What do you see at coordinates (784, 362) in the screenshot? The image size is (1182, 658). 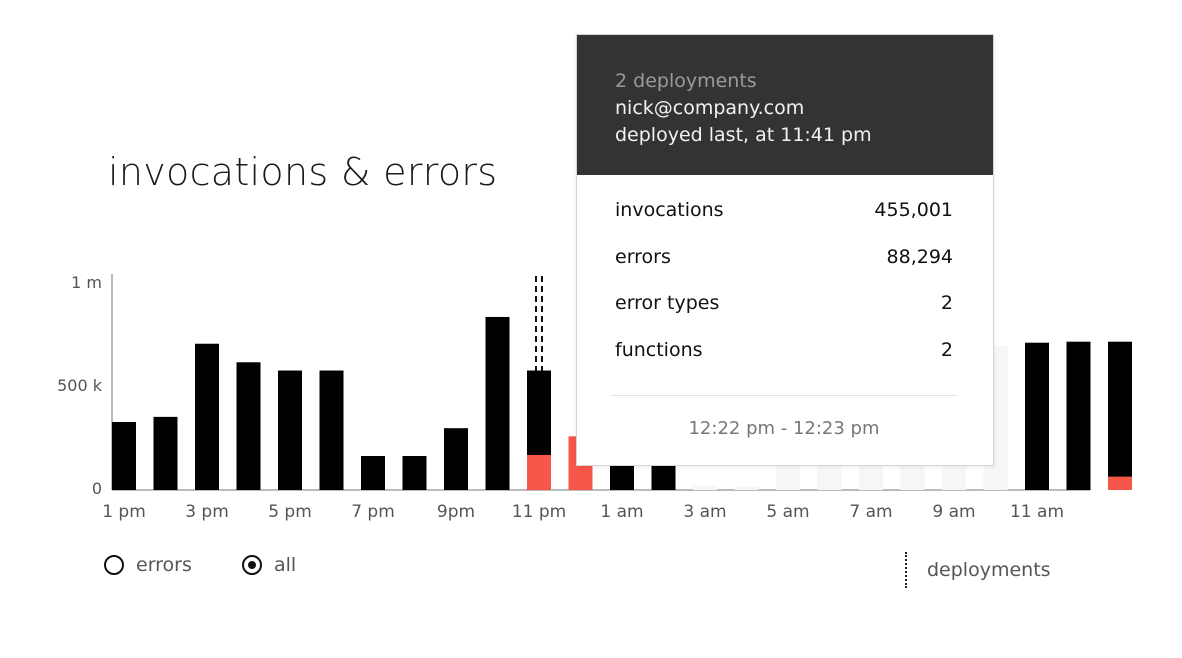 I see `tooltip-row: functions 2` at bounding box center [784, 362].